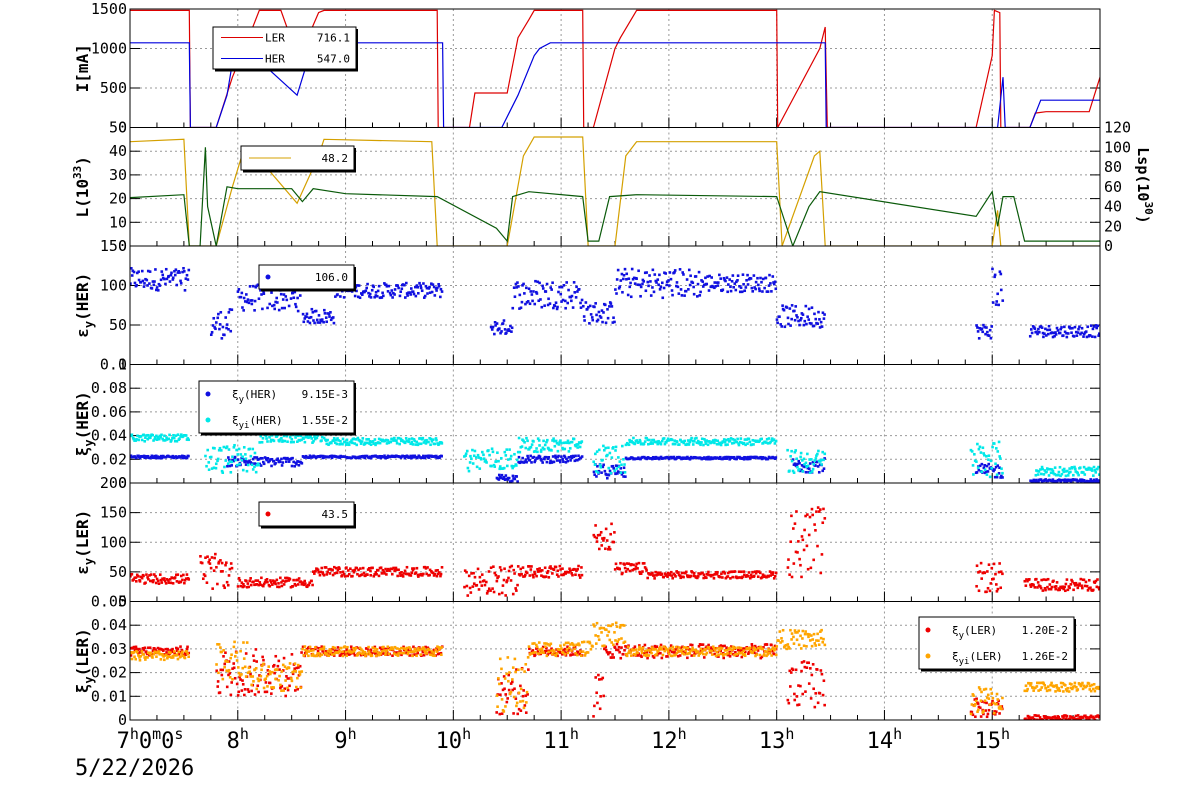 The height and width of the screenshot is (798, 1200). Describe the element at coordinates (284, 48) in the screenshot. I see `legend-box` at that location.